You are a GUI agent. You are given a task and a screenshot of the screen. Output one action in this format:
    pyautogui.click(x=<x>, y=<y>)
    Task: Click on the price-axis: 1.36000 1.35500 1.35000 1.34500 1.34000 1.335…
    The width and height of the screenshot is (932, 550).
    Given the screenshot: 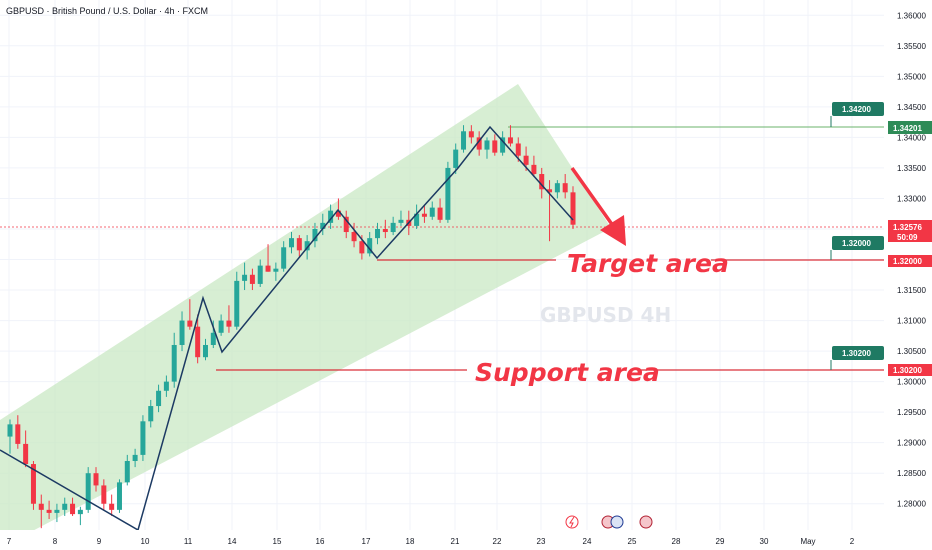 What is the action you would take?
    pyautogui.click(x=911, y=259)
    